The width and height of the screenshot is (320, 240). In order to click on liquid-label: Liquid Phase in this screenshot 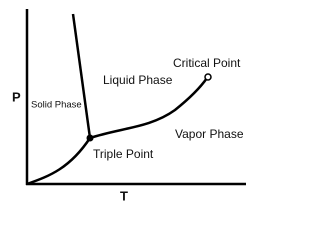, I will do `click(138, 80)`.